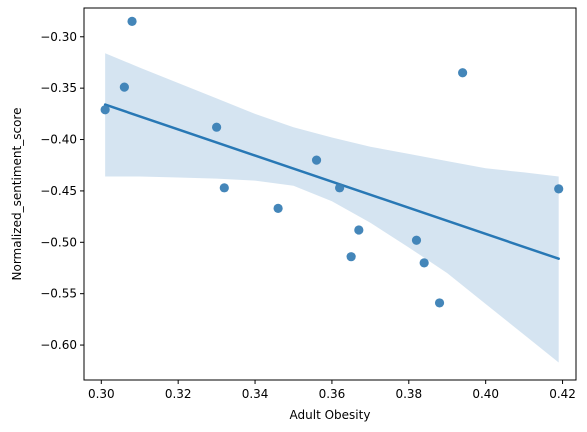  Describe the element at coordinates (58, 140) in the screenshot. I see `y-tick-label: −0.40` at that location.